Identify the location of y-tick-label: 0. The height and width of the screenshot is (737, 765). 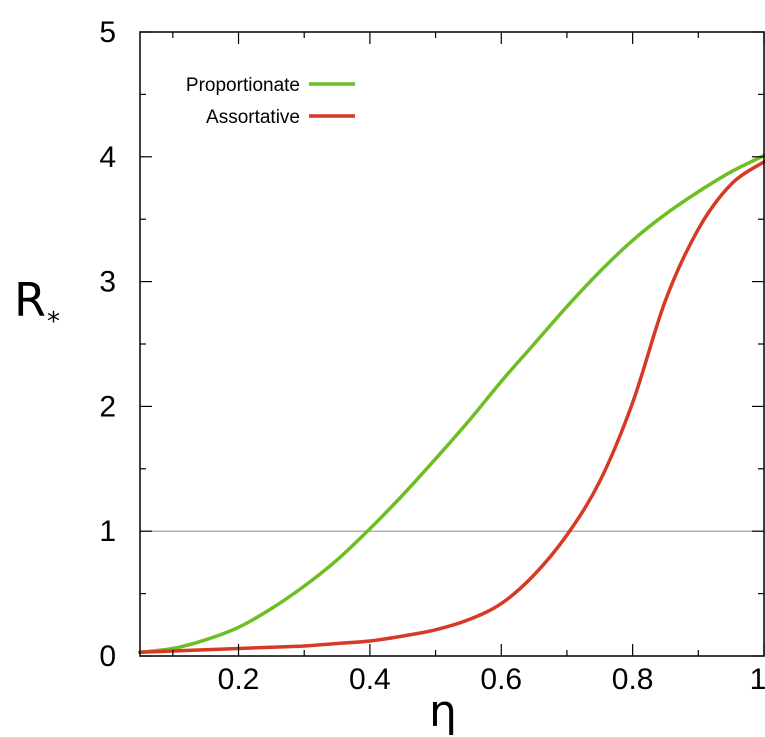
(107, 656).